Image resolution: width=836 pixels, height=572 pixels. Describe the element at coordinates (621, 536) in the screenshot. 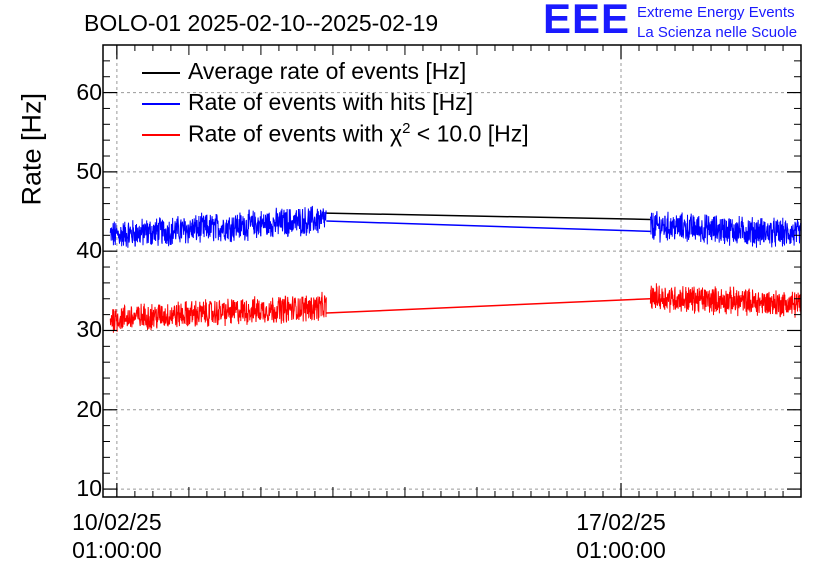

I see `x-tick-label: 17/02/25 01:00:00` at that location.